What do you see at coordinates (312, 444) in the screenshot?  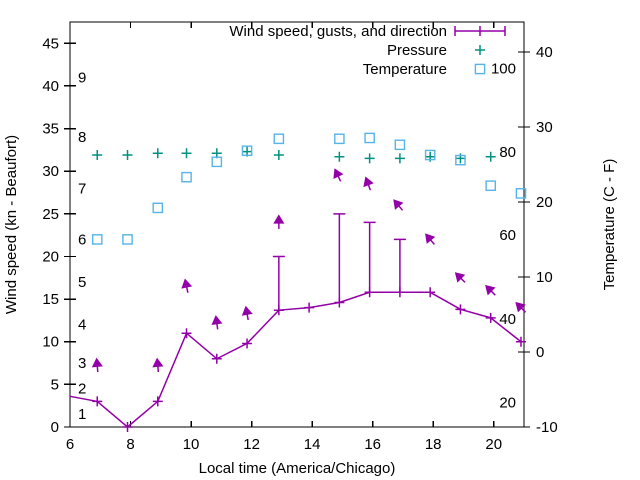 I see `x-tick-label: 14` at bounding box center [312, 444].